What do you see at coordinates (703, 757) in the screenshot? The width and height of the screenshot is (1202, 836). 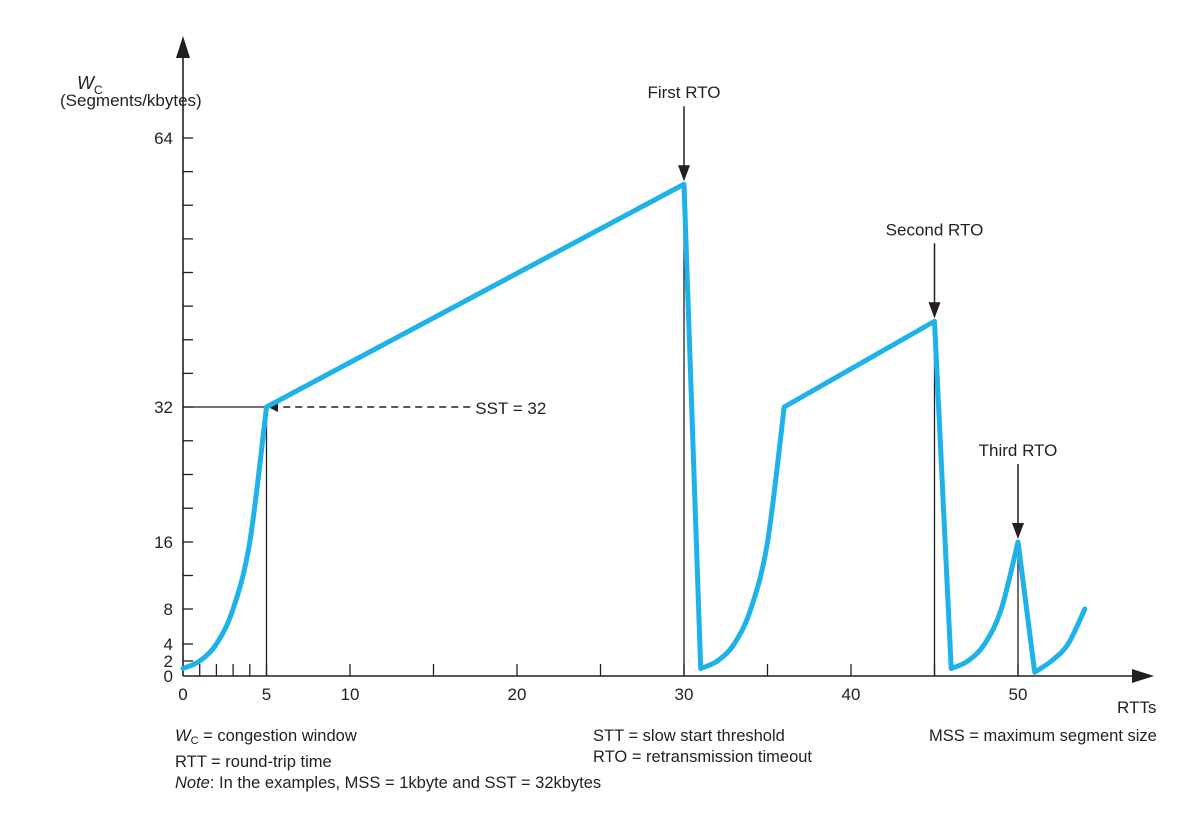 I see `legend-rto: RTO = retransmission timeout` at bounding box center [703, 757].